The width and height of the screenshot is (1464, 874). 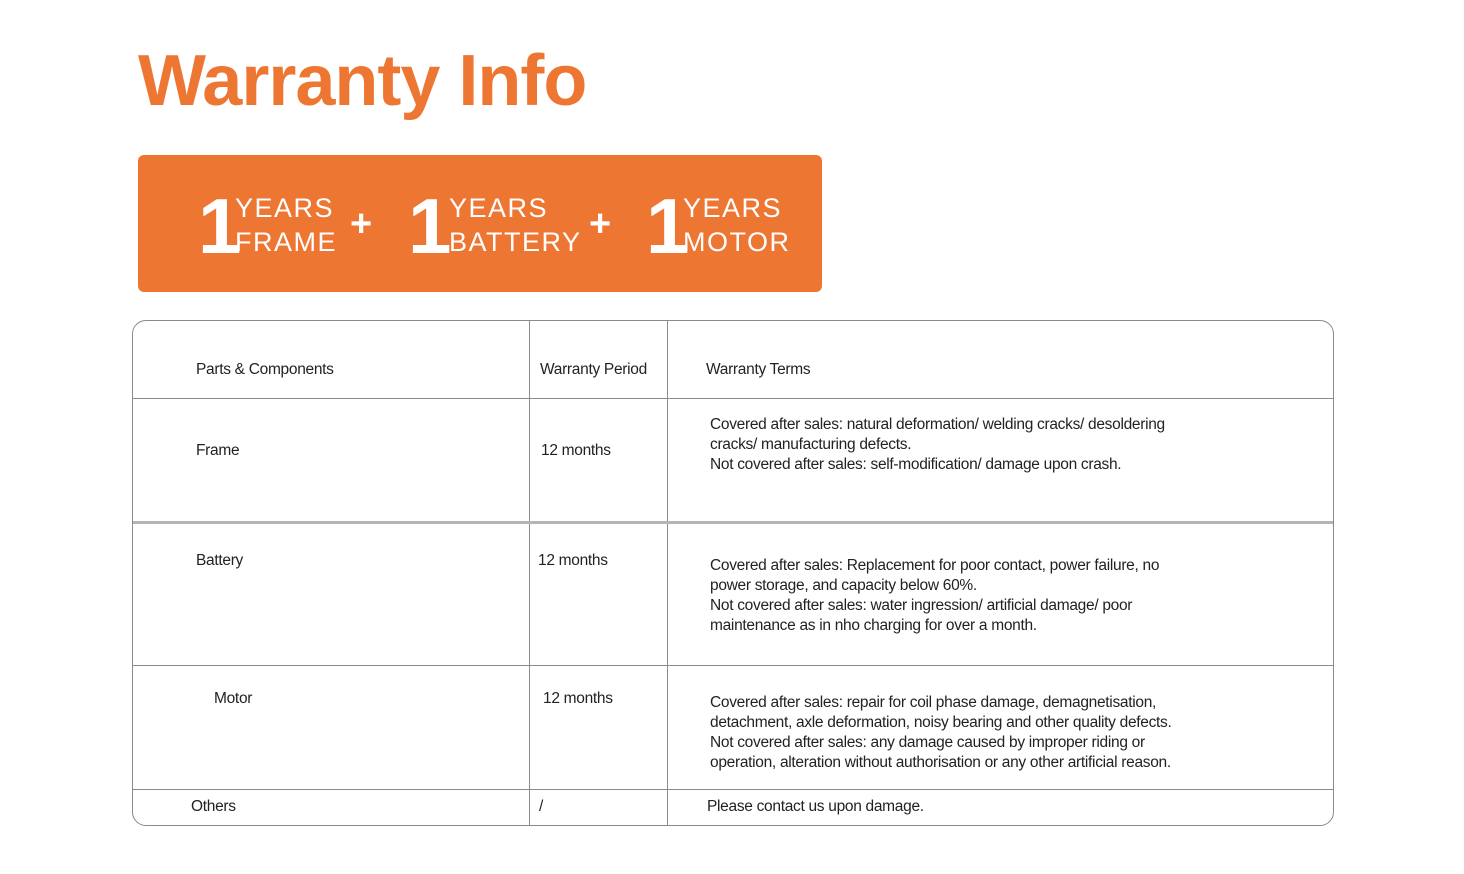 I want to click on terms-line: cracks/ manufacturing defects., so click(x=811, y=444).